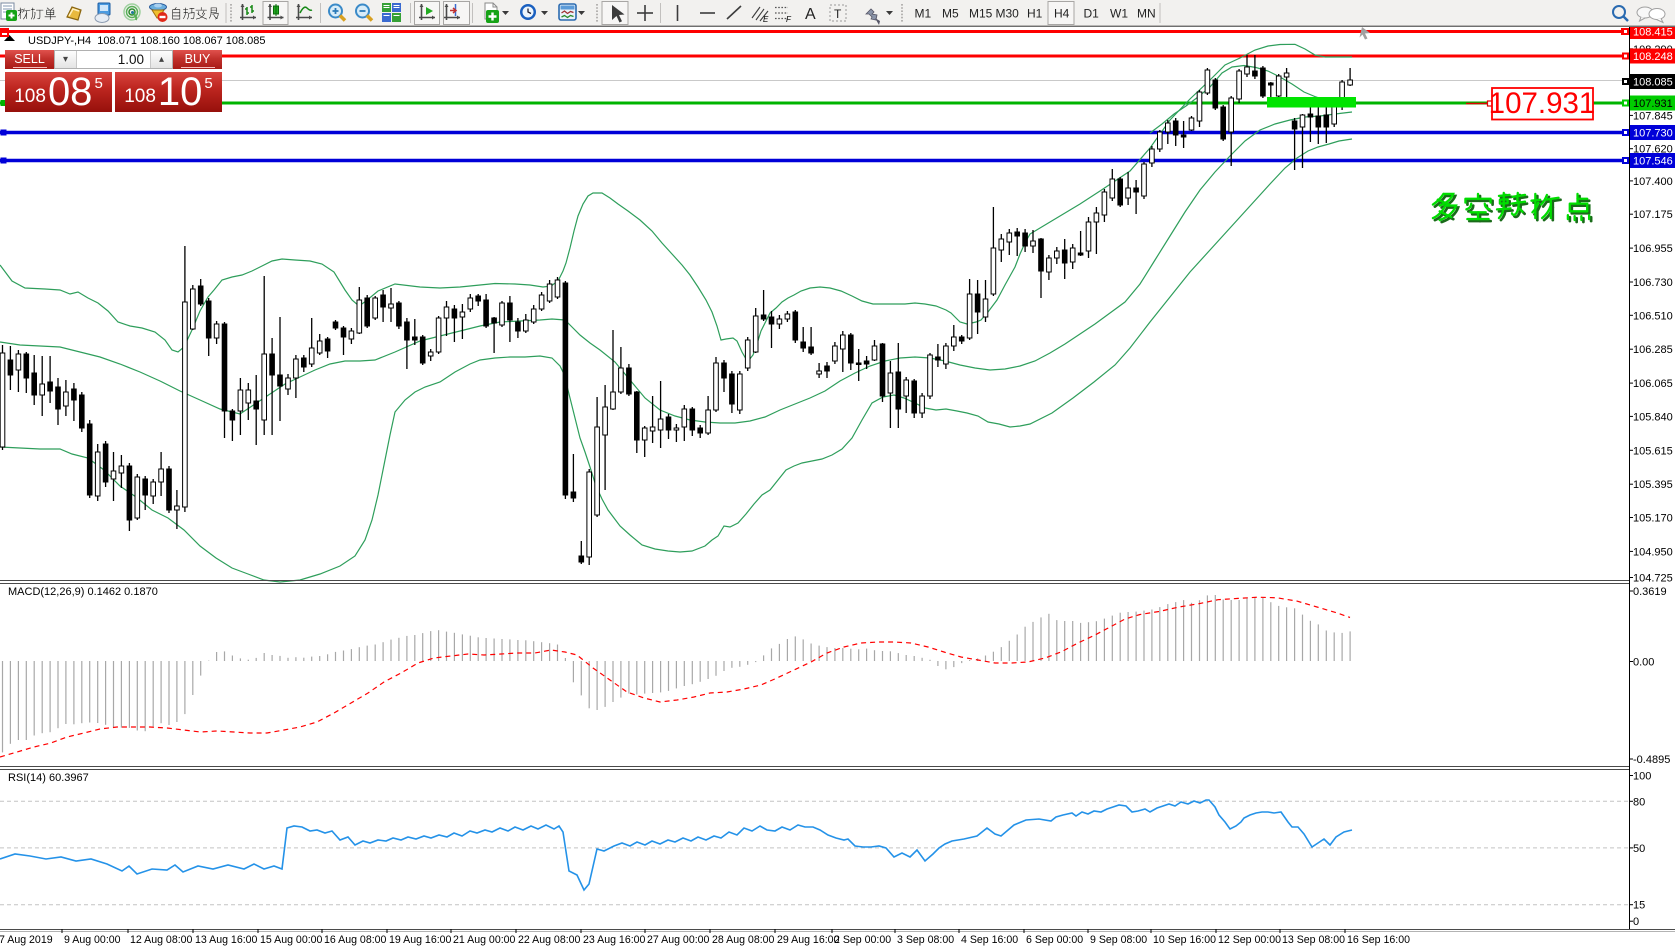 The image size is (1675, 950). Describe the element at coordinates (83, 592) in the screenshot. I see `svg-text: MACD(12,26,9) 0.1462 0.1870` at that location.